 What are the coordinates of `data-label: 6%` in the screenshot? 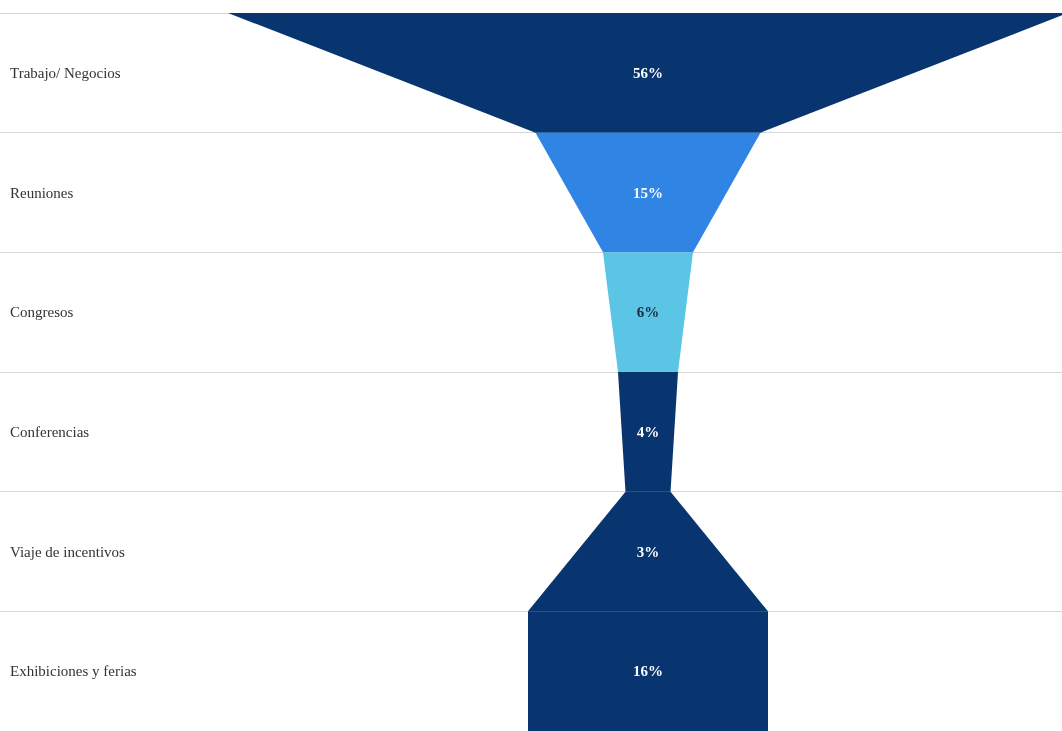 It's located at (648, 312).